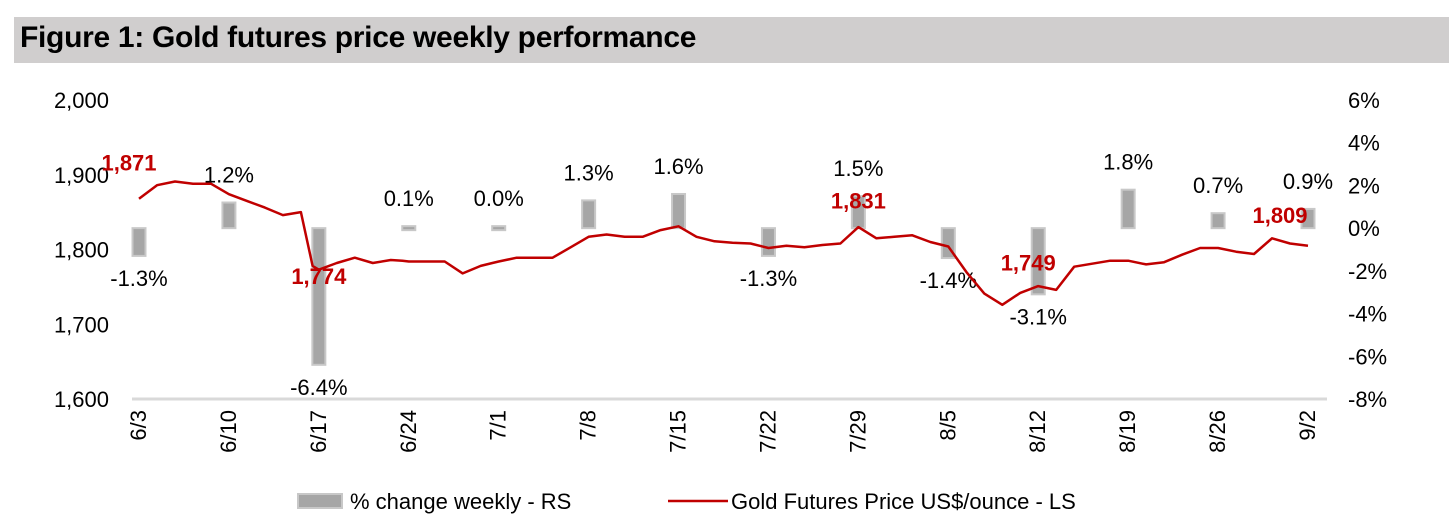 This screenshot has width=1449, height=525. I want to click on left-tick-label: 1,900, so click(81, 175).